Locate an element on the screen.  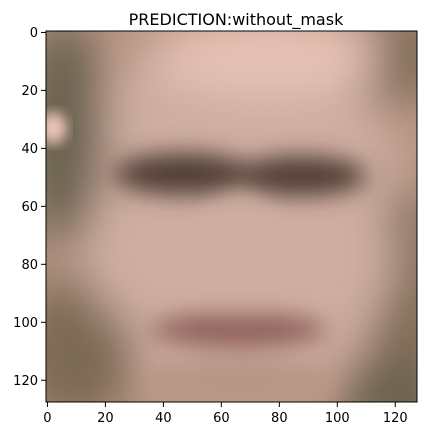
nose-bridge is located at coordinates (239, 258).